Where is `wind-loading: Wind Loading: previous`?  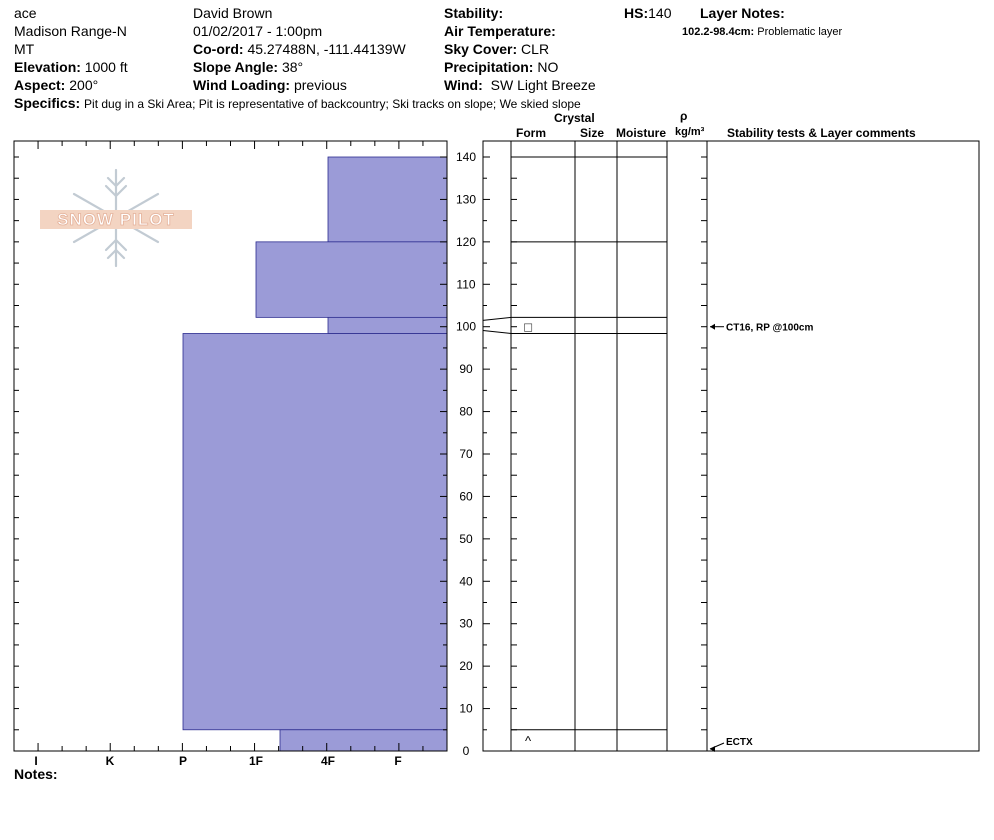 wind-loading: Wind Loading: previous is located at coordinates (270, 85).